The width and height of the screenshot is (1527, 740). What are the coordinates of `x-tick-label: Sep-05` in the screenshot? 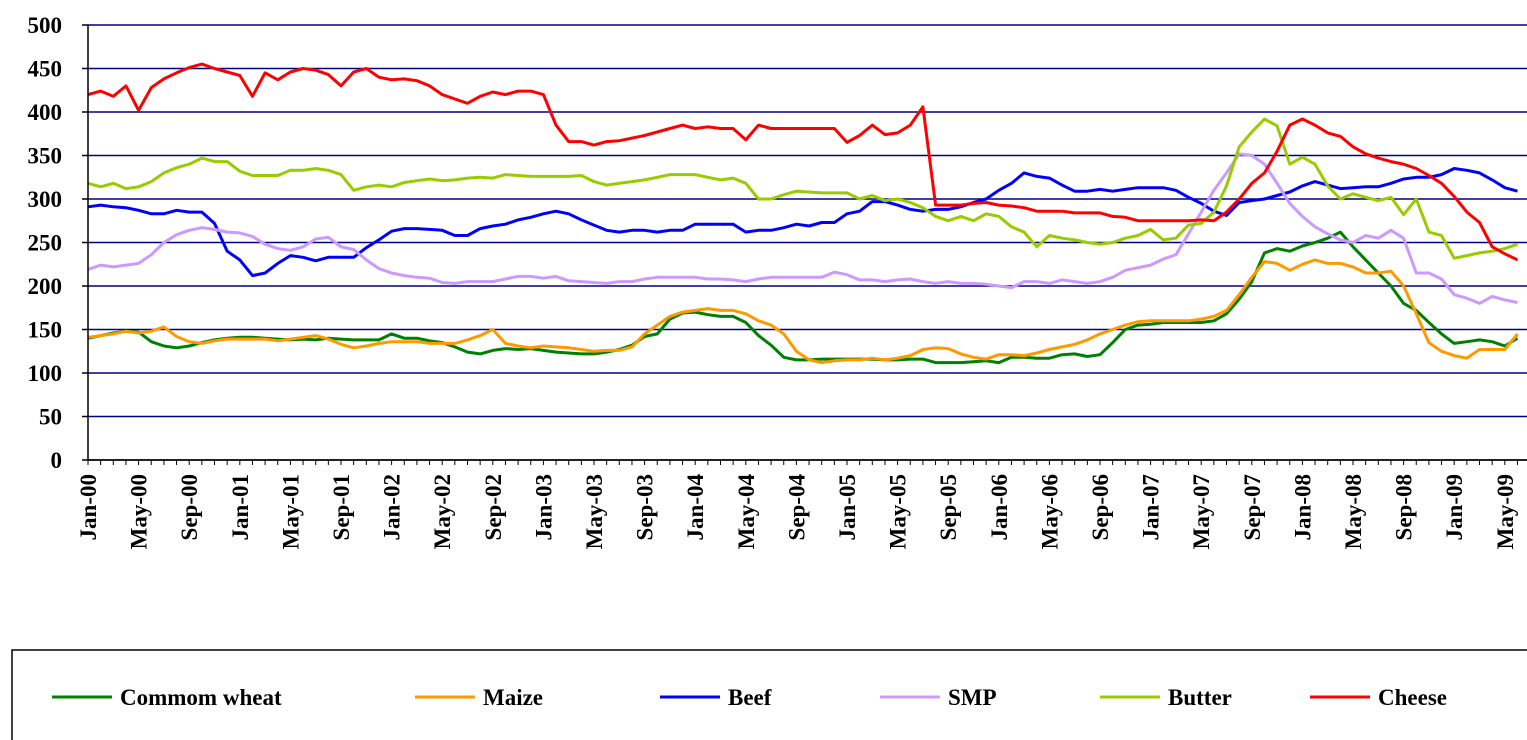 It's located at (948, 507).